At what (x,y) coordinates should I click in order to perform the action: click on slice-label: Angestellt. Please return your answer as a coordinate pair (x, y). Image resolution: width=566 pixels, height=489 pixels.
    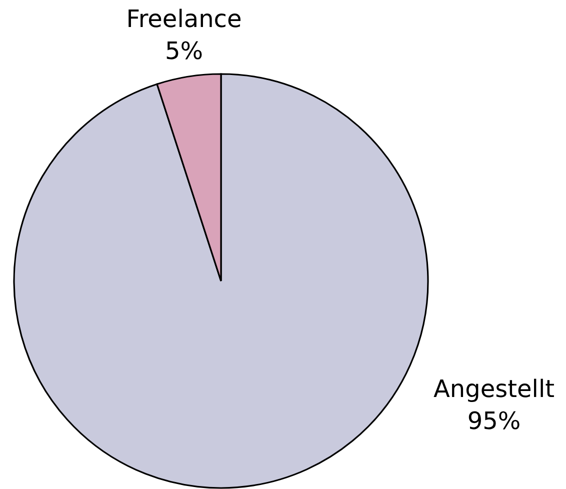
    Looking at the image, I should click on (494, 389).